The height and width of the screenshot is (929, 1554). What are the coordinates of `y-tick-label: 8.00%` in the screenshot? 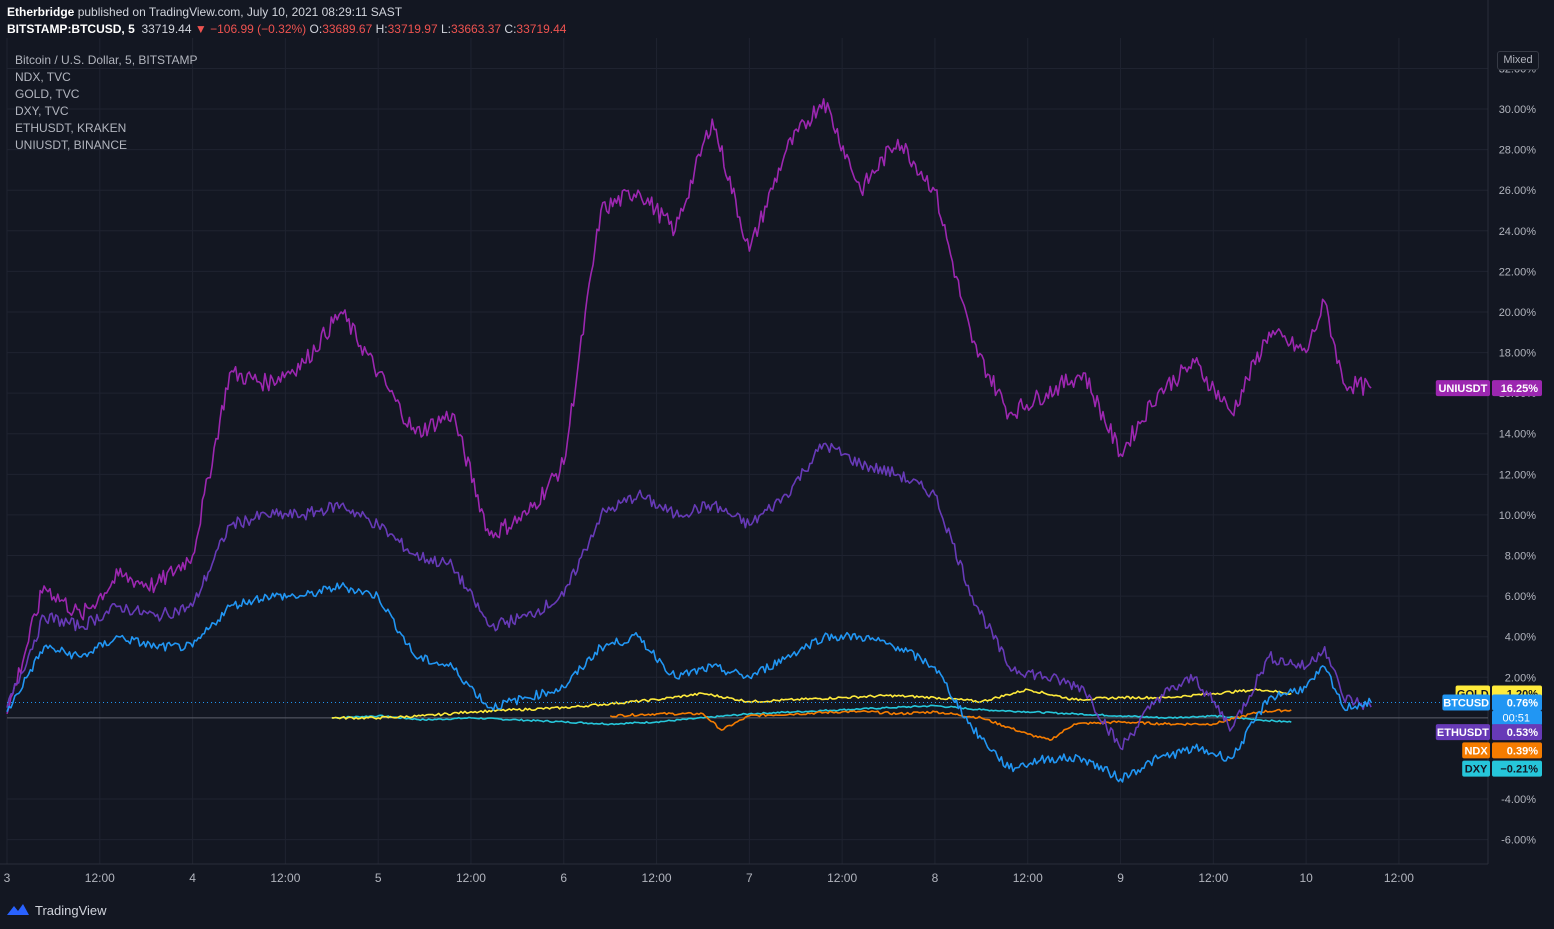 It's located at (1520, 557).